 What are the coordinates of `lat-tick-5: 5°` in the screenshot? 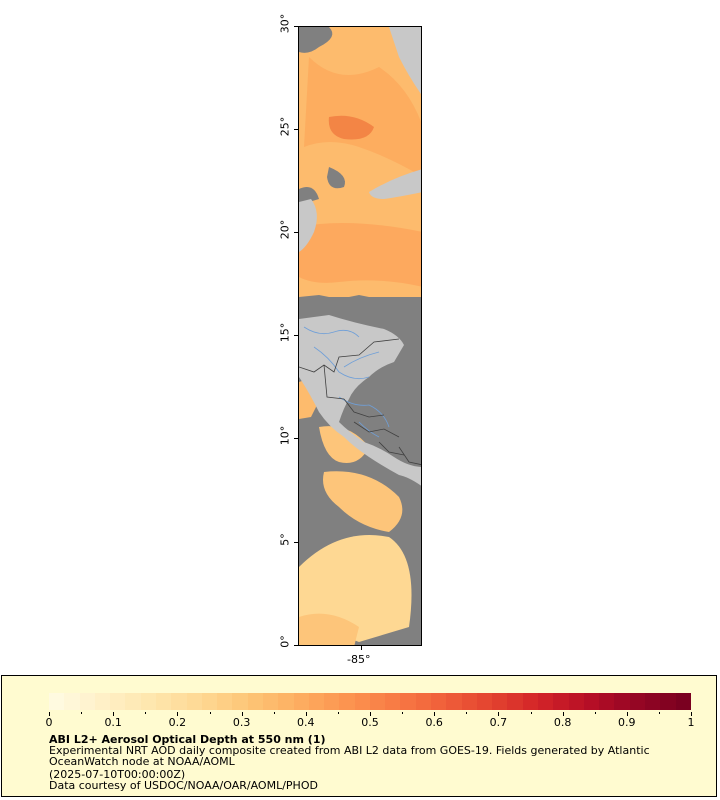 It's located at (285, 539).